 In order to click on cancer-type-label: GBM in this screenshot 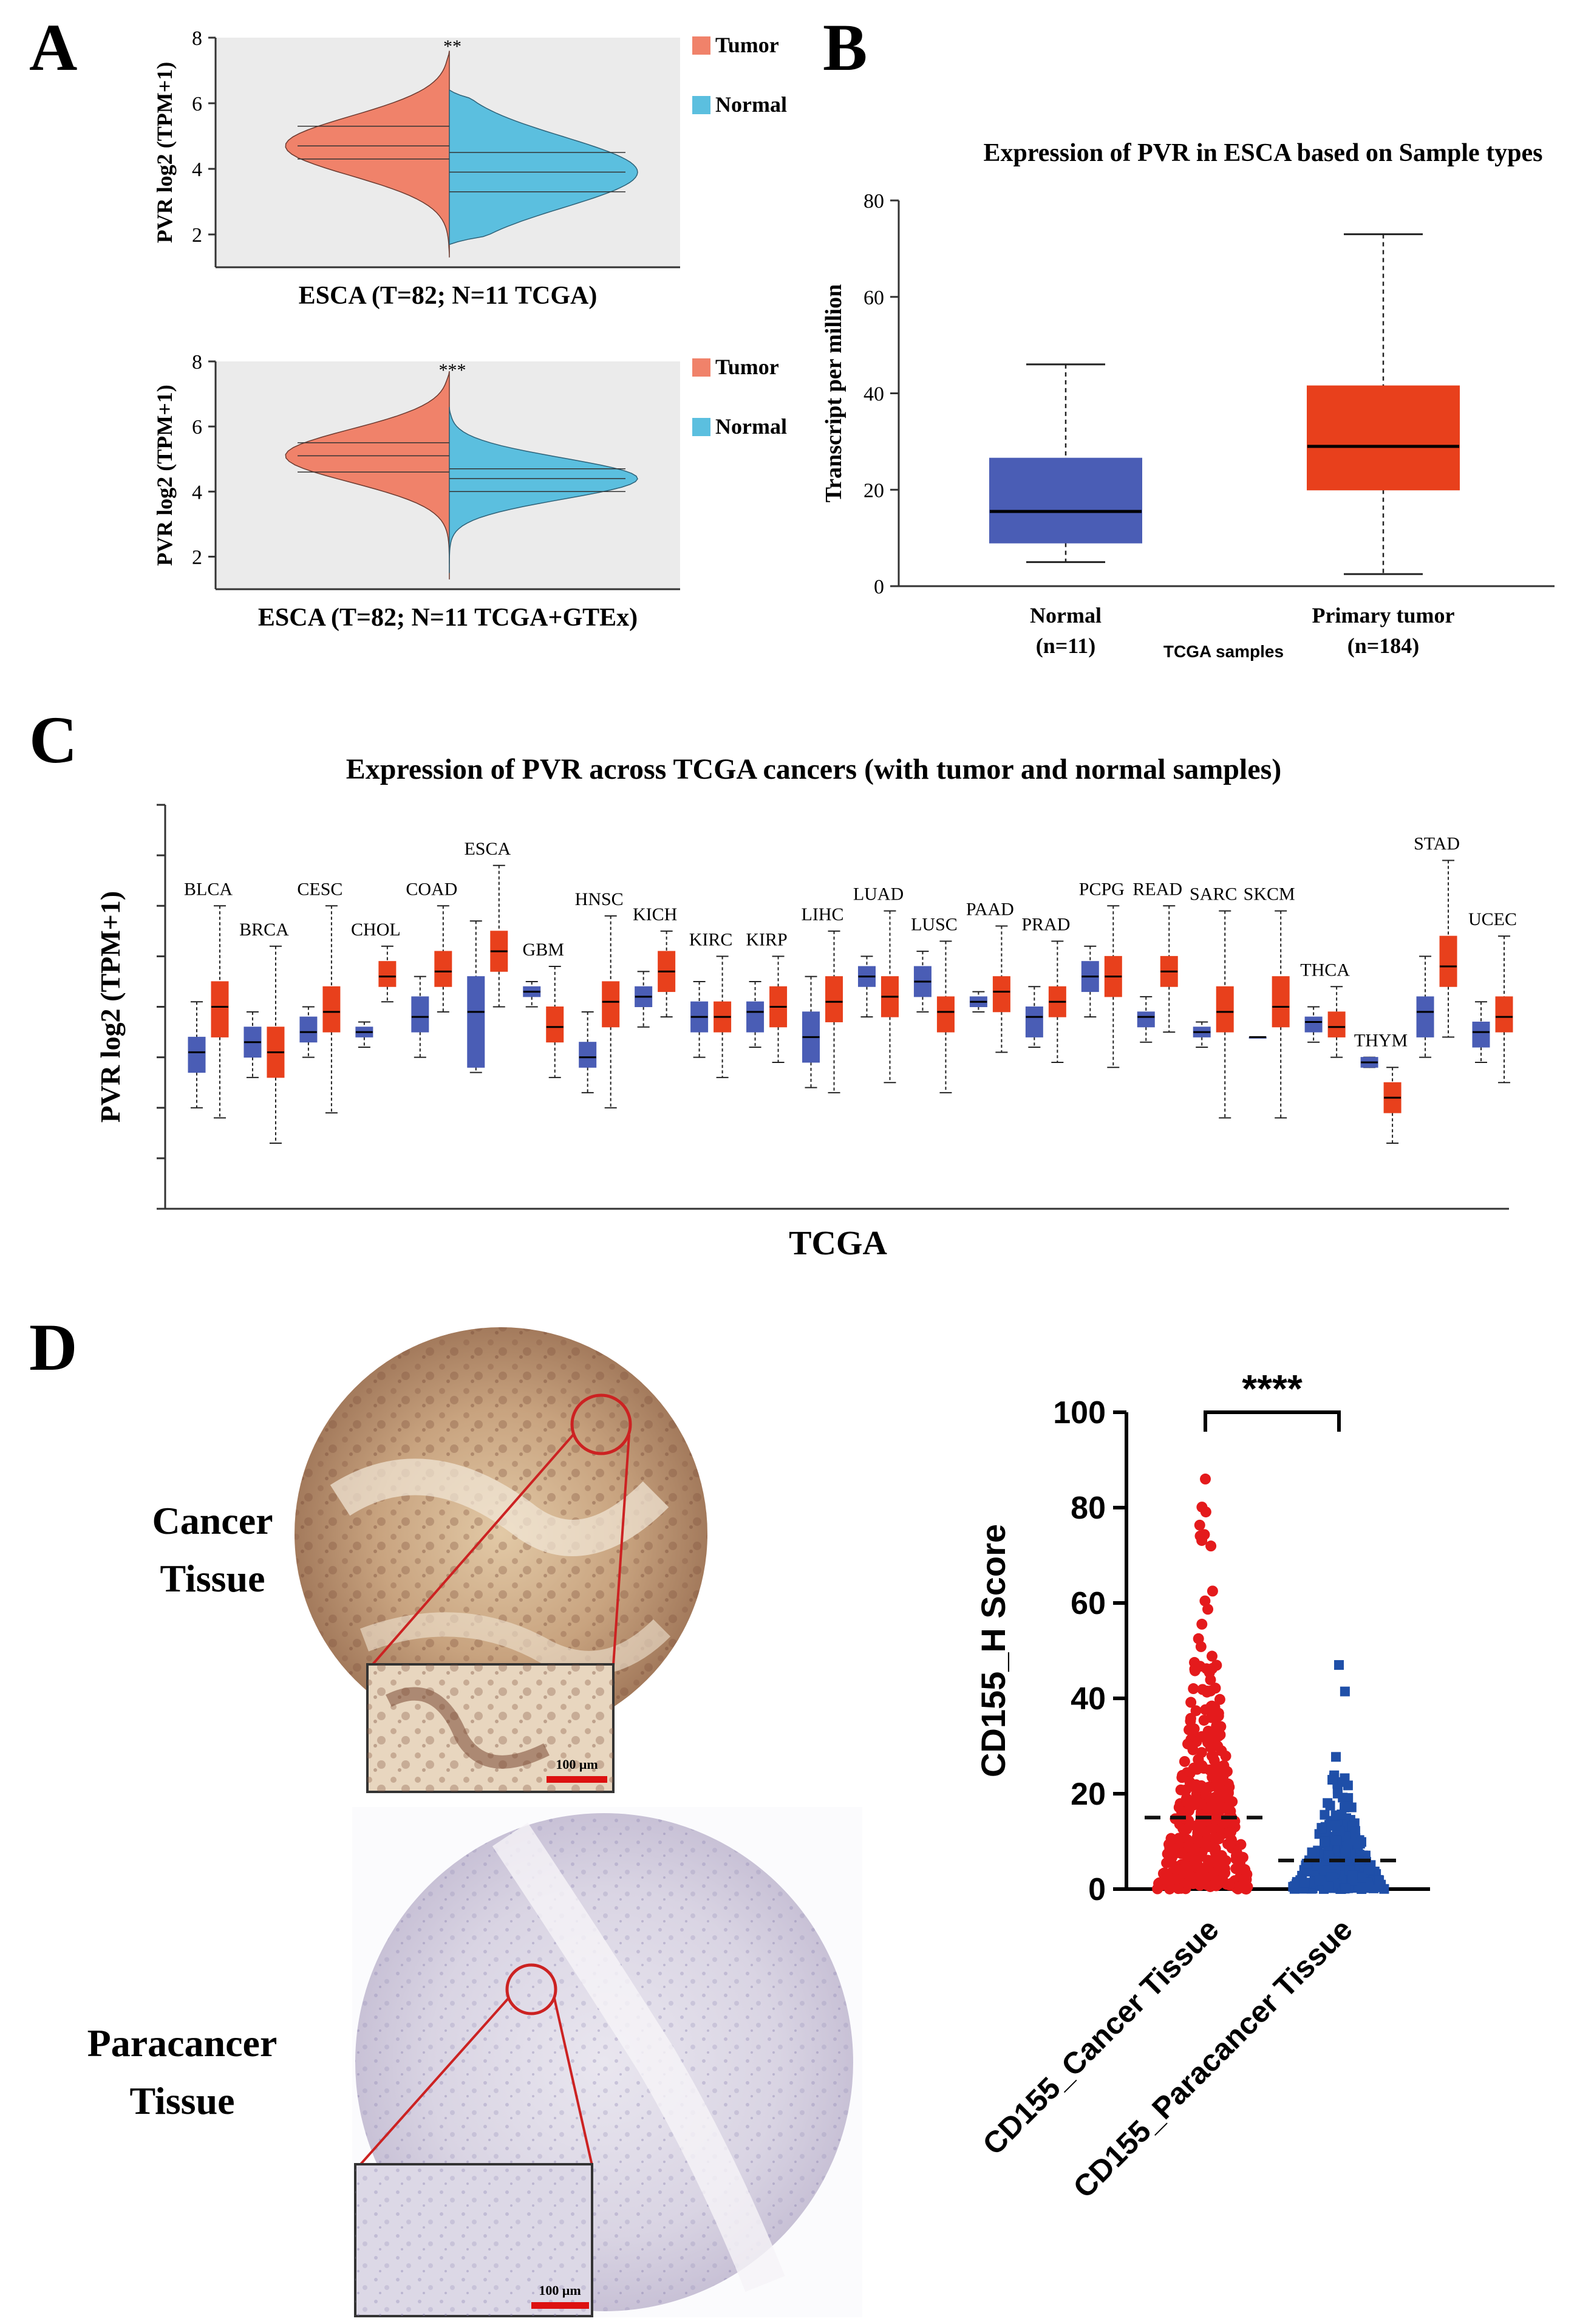, I will do `click(543, 950)`.